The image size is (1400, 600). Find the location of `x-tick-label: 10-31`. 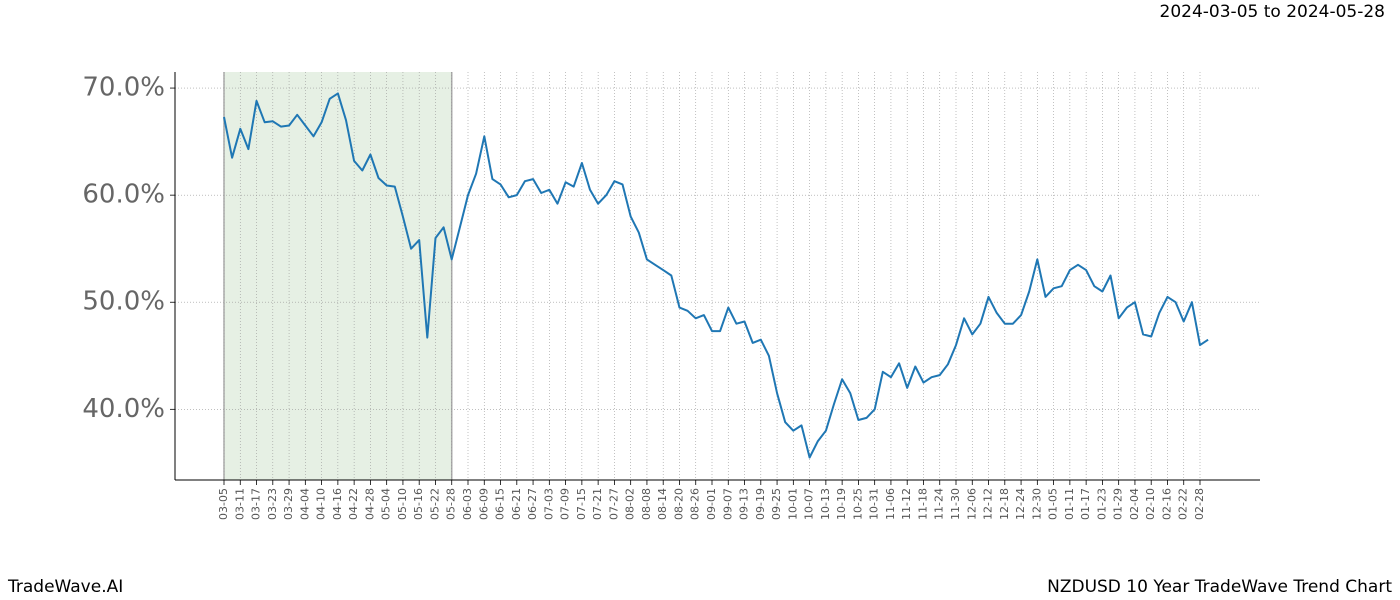

x-tick-label: 10-31 is located at coordinates (874, 504).